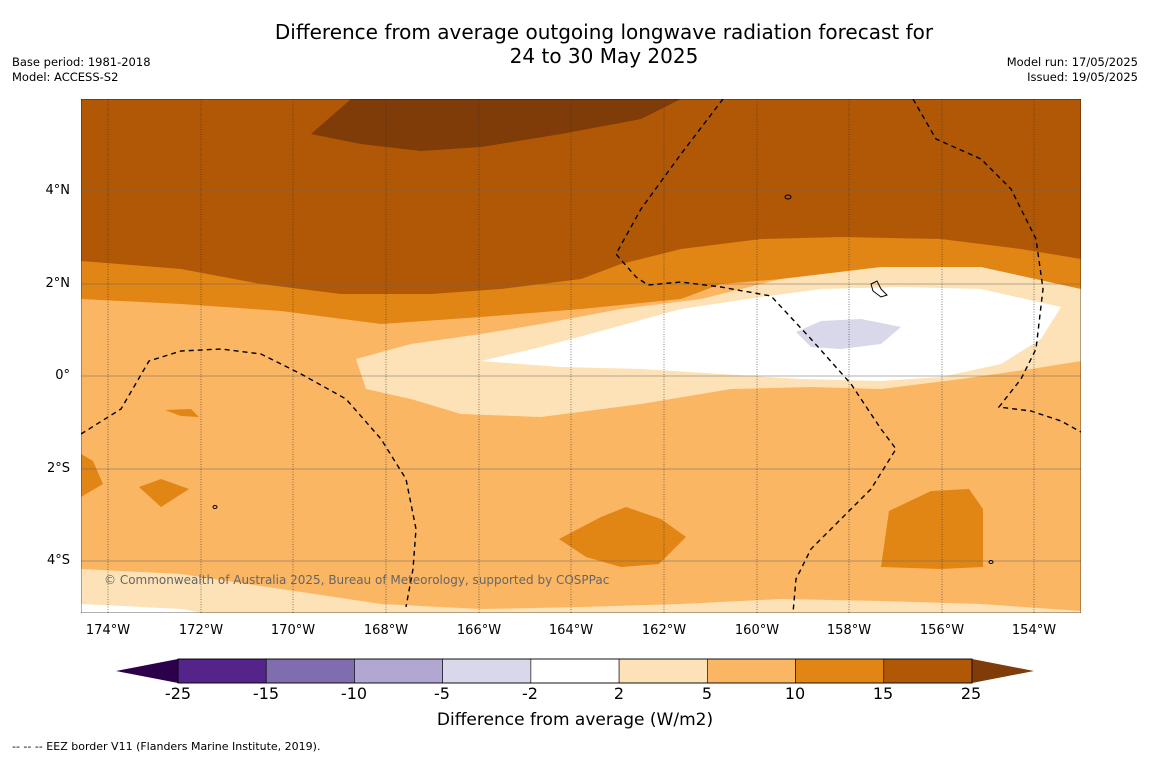 The height and width of the screenshot is (758, 1150). I want to click on island-c, so click(215, 507).